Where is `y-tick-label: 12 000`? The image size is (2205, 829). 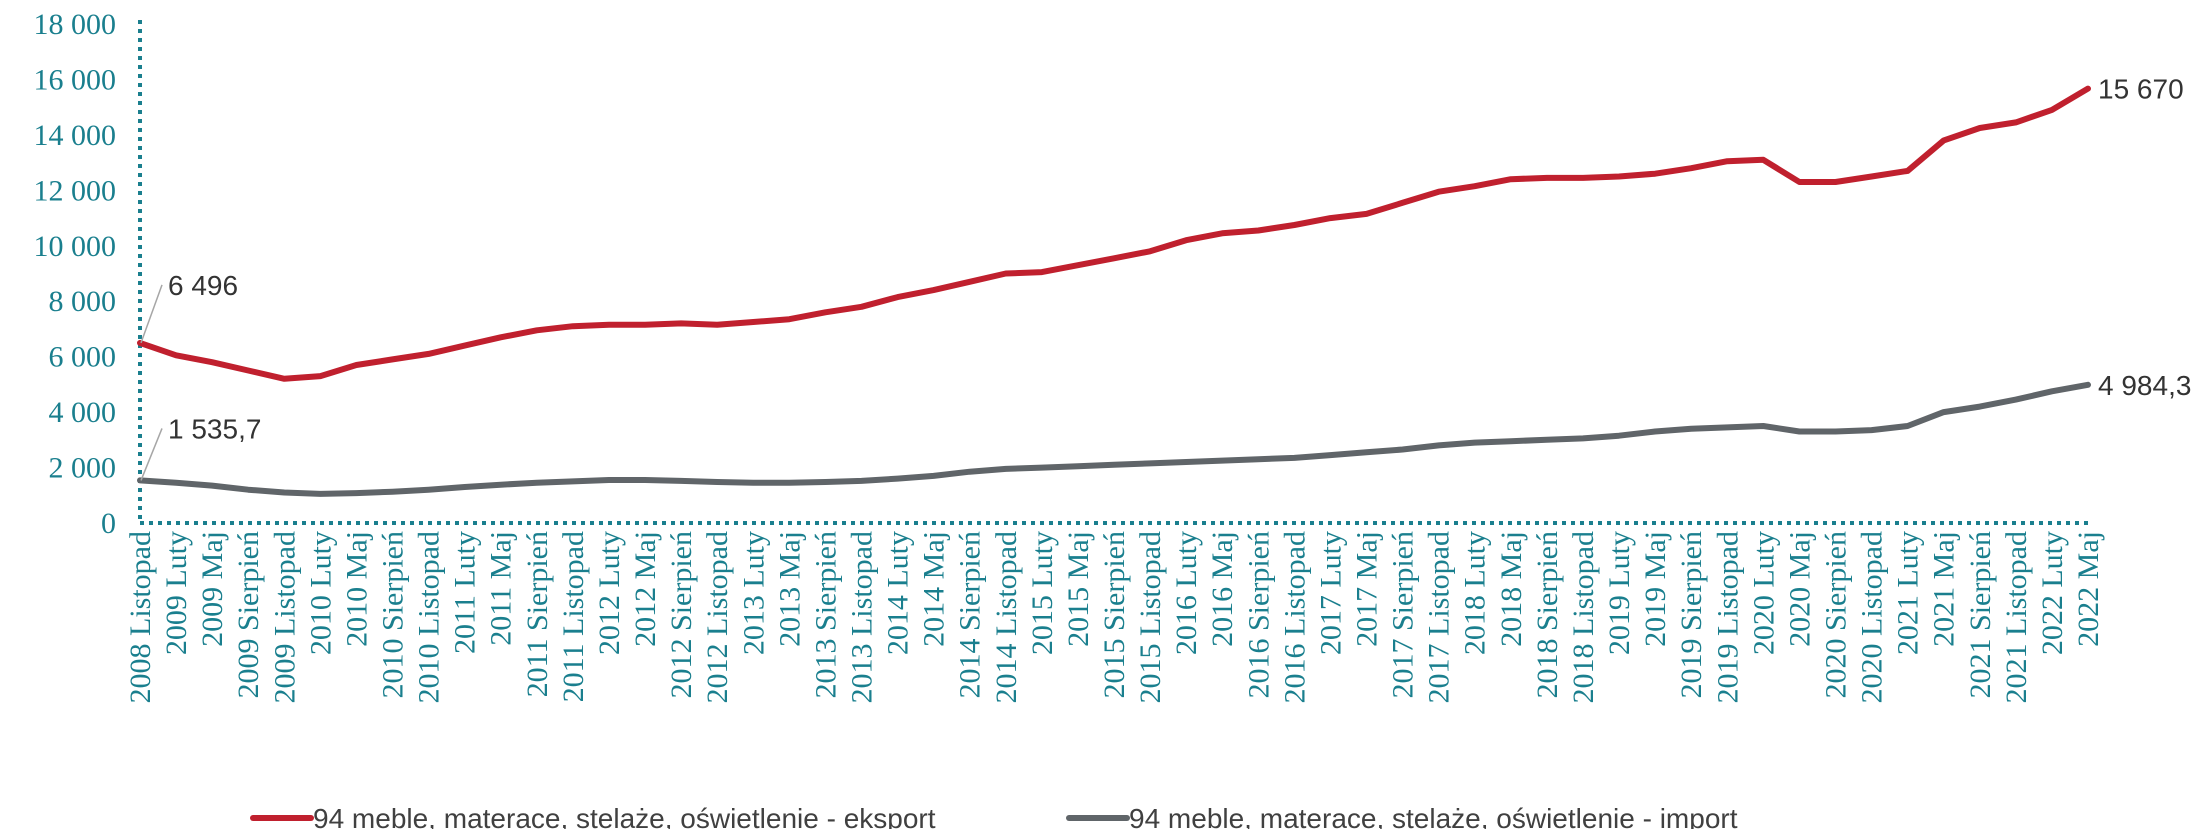
y-tick-label: 12 000 is located at coordinates (75, 190).